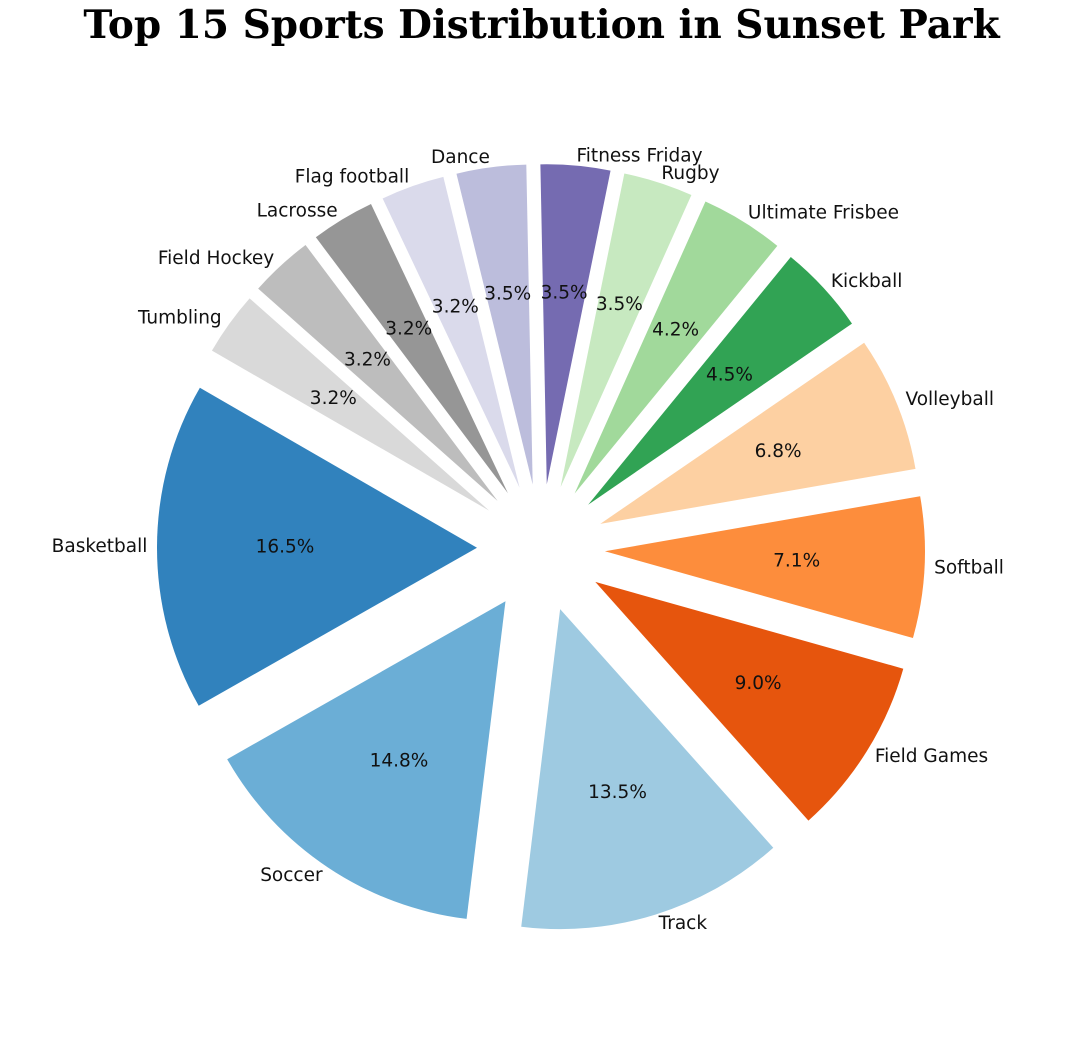 This screenshot has width=1069, height=1051. Describe the element at coordinates (683, 923) in the screenshot. I see `slice-label-track: Track` at that location.